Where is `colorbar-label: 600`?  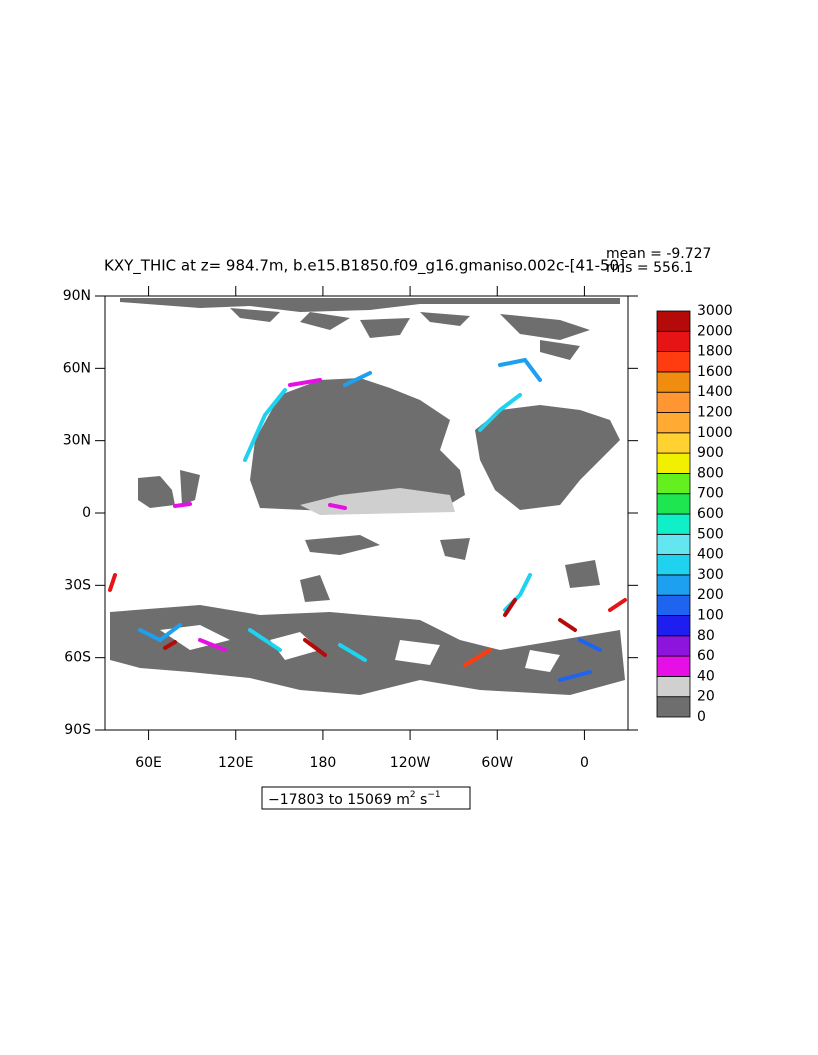
colorbar-label: 600 is located at coordinates (710, 514).